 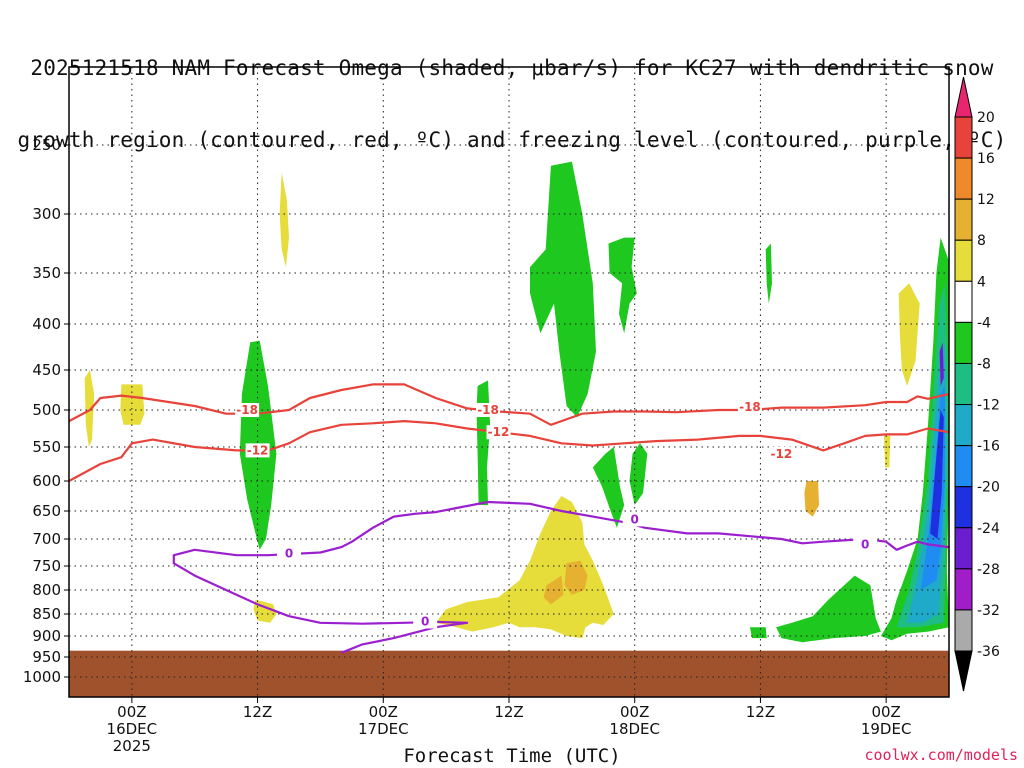 What do you see at coordinates (988, 488) in the screenshot?
I see `colorbar-label: -20` at bounding box center [988, 488].